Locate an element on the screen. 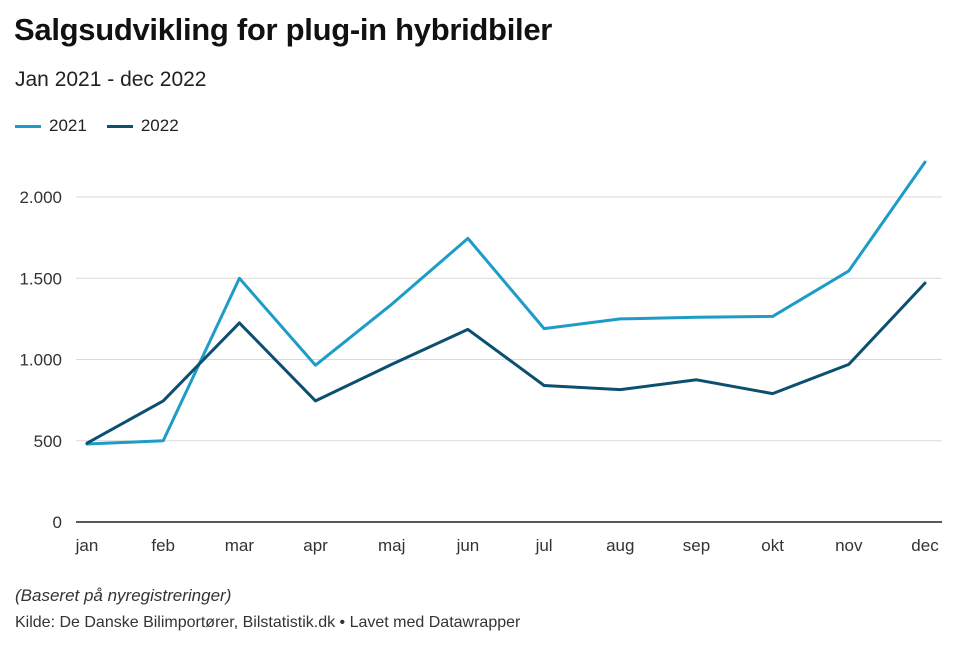  y-tick-label: 1.500 is located at coordinates (40, 278).